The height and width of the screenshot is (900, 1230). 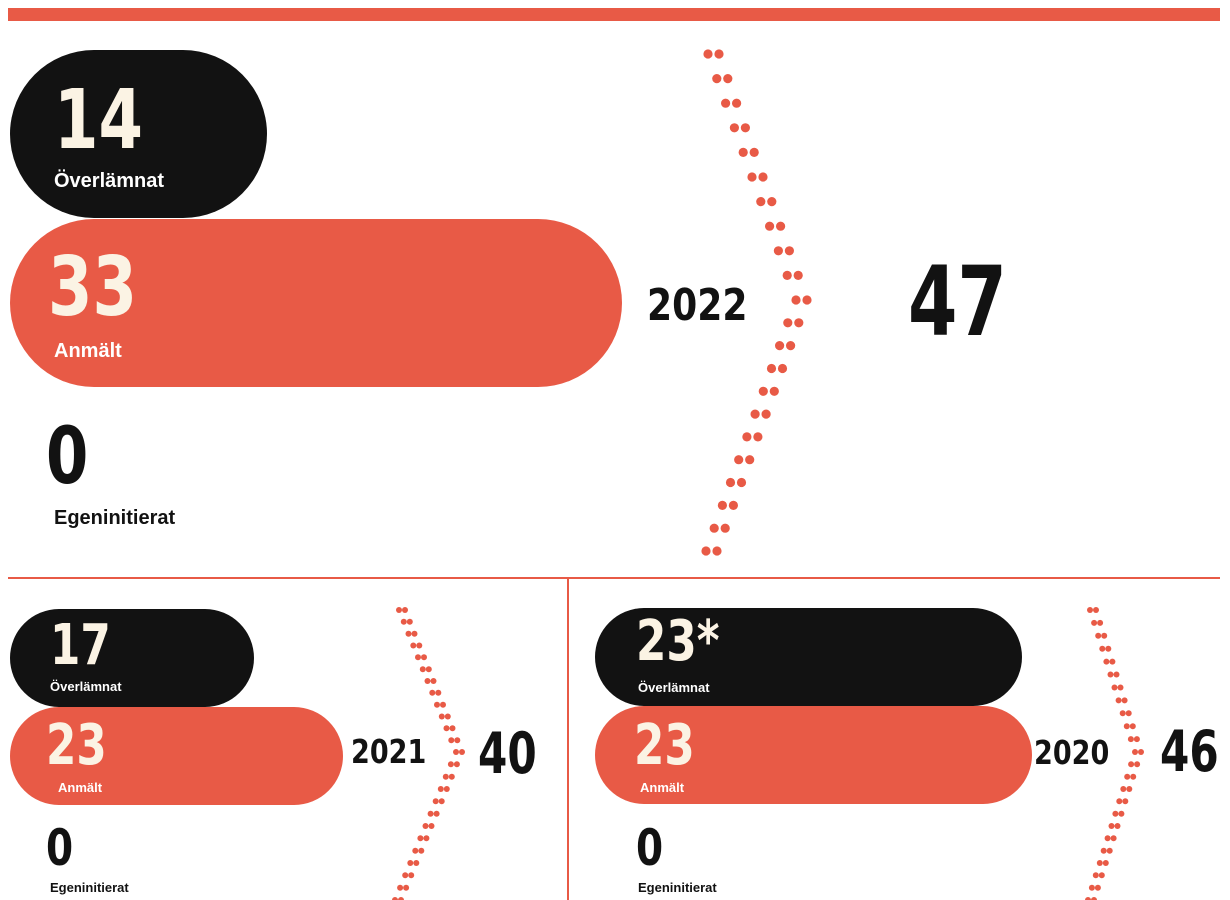 What do you see at coordinates (132, 658) in the screenshot?
I see `bar-overlamnat` at bounding box center [132, 658].